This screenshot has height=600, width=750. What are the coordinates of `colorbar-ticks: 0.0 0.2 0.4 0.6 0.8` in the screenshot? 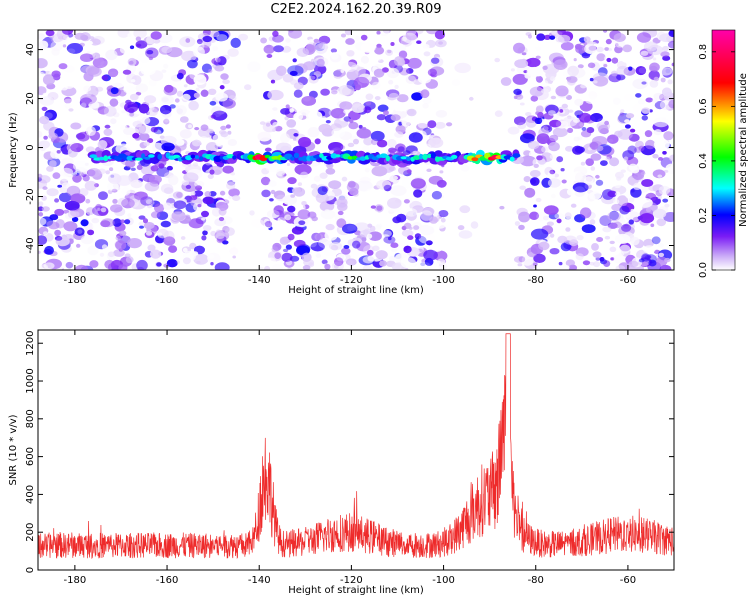 It's located at (716, 161).